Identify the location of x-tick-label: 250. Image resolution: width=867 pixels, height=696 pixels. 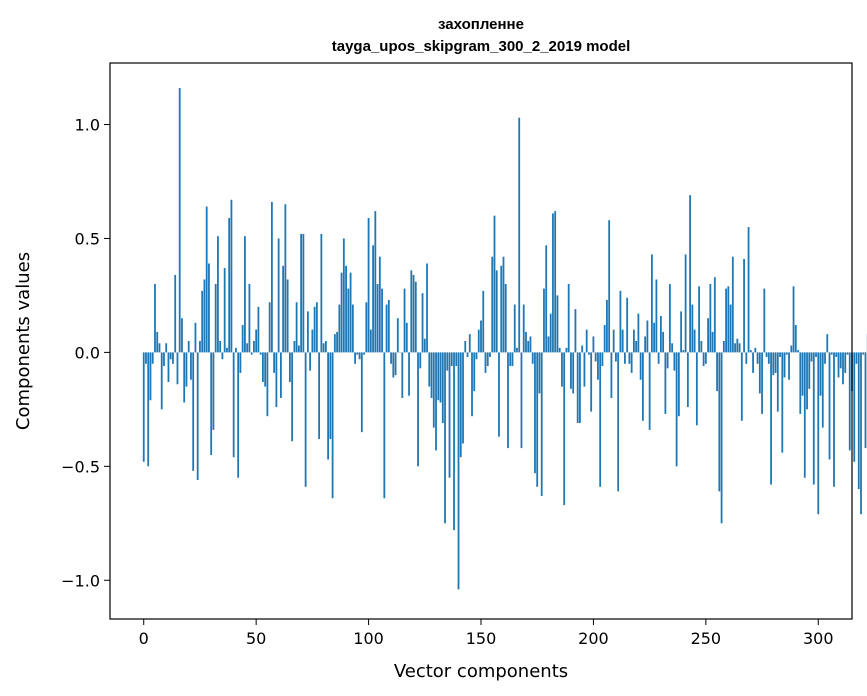
(706, 638).